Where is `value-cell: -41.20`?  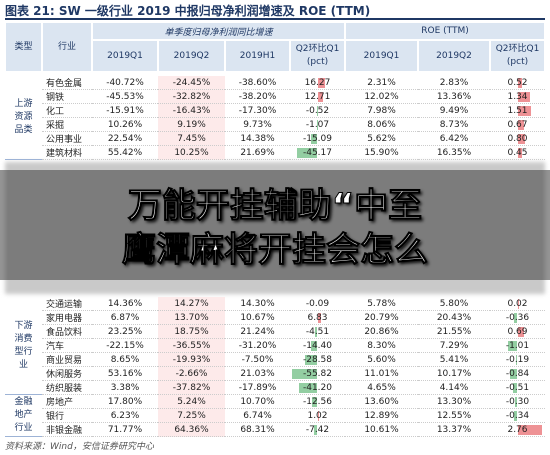
value-cell: -41.20 is located at coordinates (317, 388).